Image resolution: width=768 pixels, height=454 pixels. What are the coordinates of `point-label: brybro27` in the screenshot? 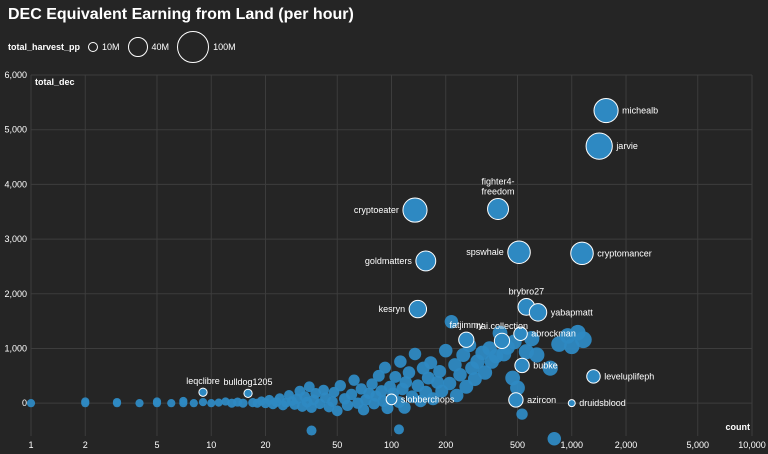 It's located at (527, 292).